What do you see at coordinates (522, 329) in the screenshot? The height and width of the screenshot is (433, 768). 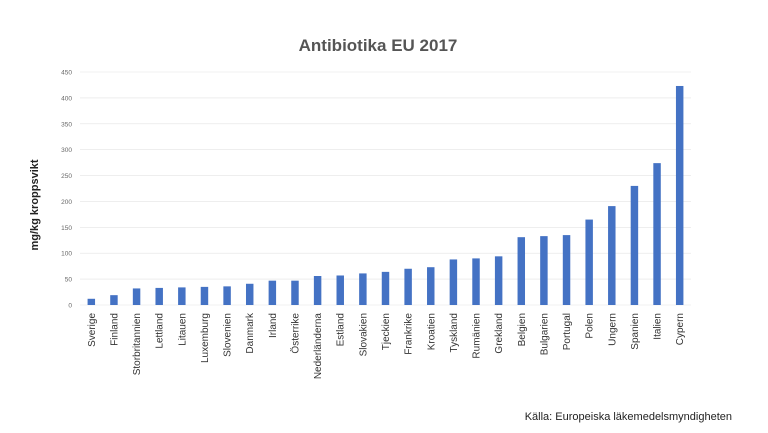 I see `x-tick-label: Belgien` at bounding box center [522, 329].